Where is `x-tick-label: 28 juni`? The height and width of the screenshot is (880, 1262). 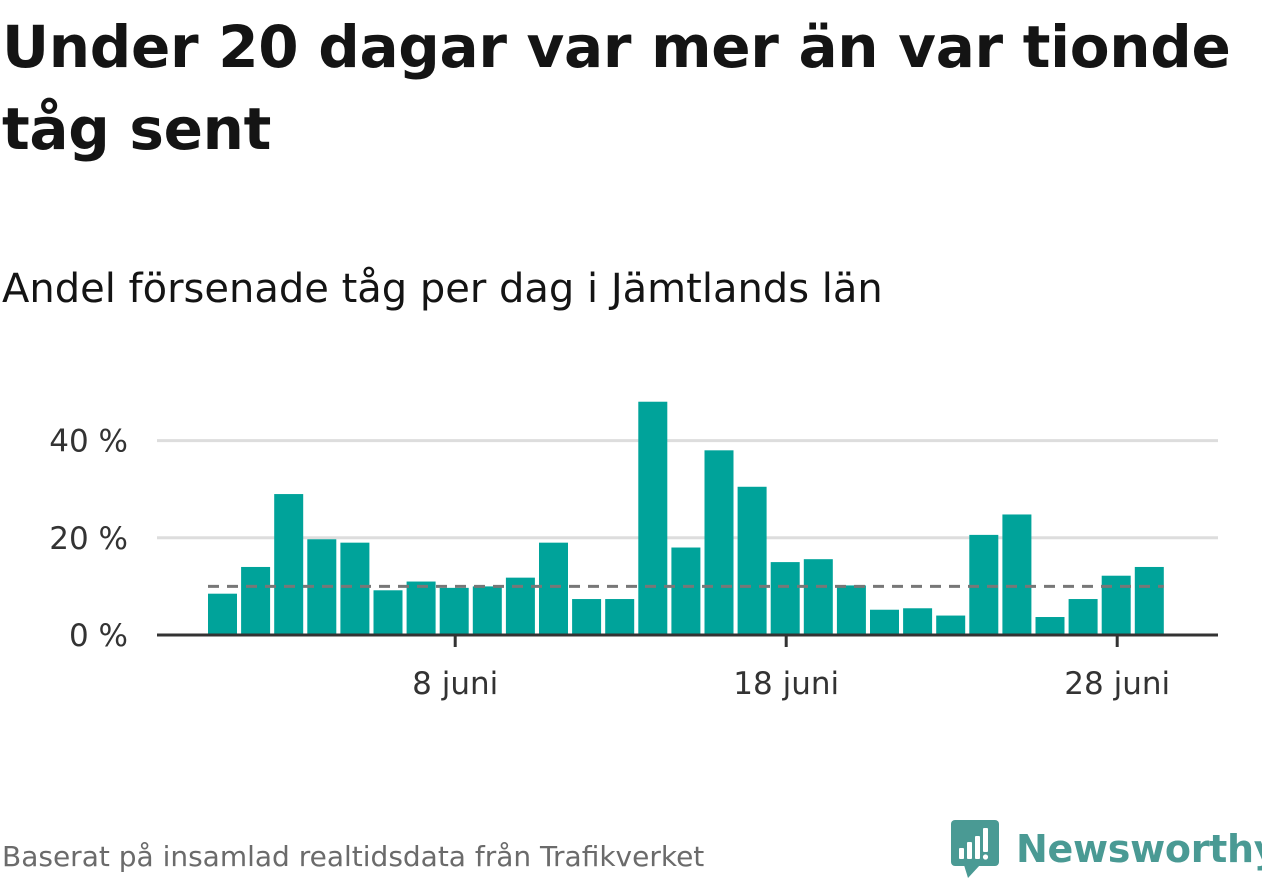 x-tick-label: 28 juni is located at coordinates (1117, 684).